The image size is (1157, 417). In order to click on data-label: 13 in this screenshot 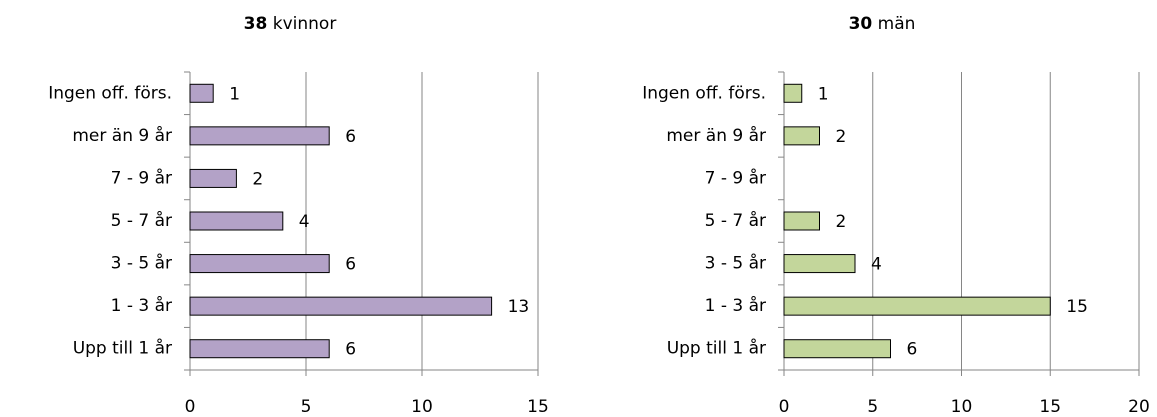, I will do `click(519, 307)`.